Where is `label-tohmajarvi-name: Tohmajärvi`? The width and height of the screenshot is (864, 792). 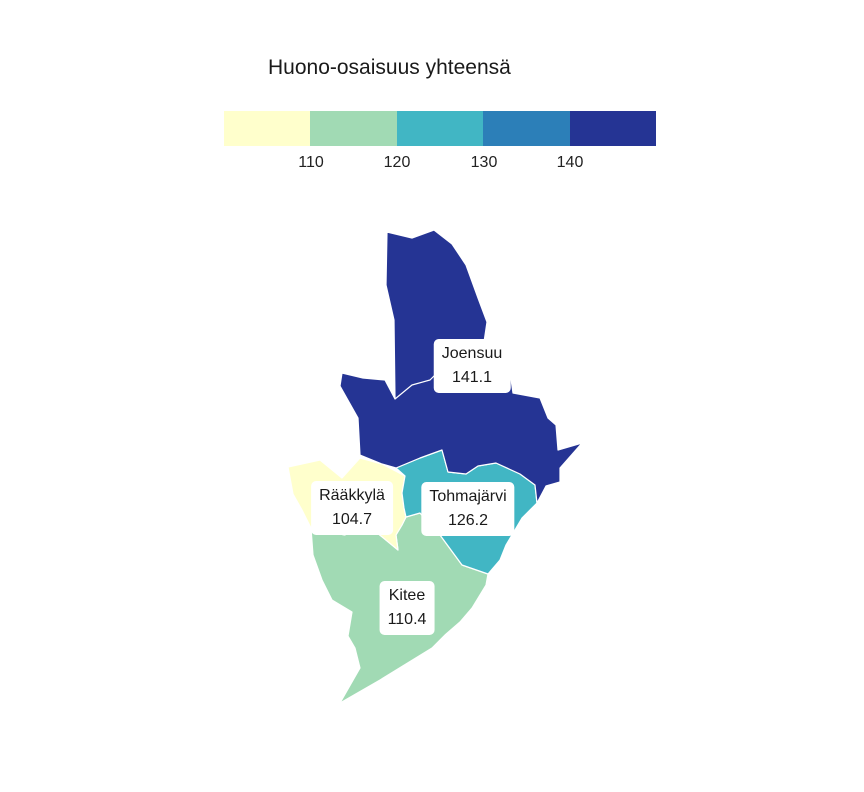 label-tohmajarvi-name: Tohmajärvi is located at coordinates (468, 496).